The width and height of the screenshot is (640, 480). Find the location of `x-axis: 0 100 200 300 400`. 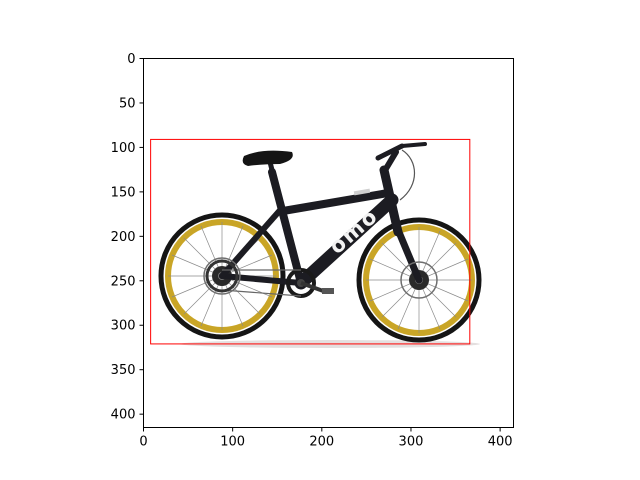

x-axis: 0 100 200 300 400 is located at coordinates (326, 438).